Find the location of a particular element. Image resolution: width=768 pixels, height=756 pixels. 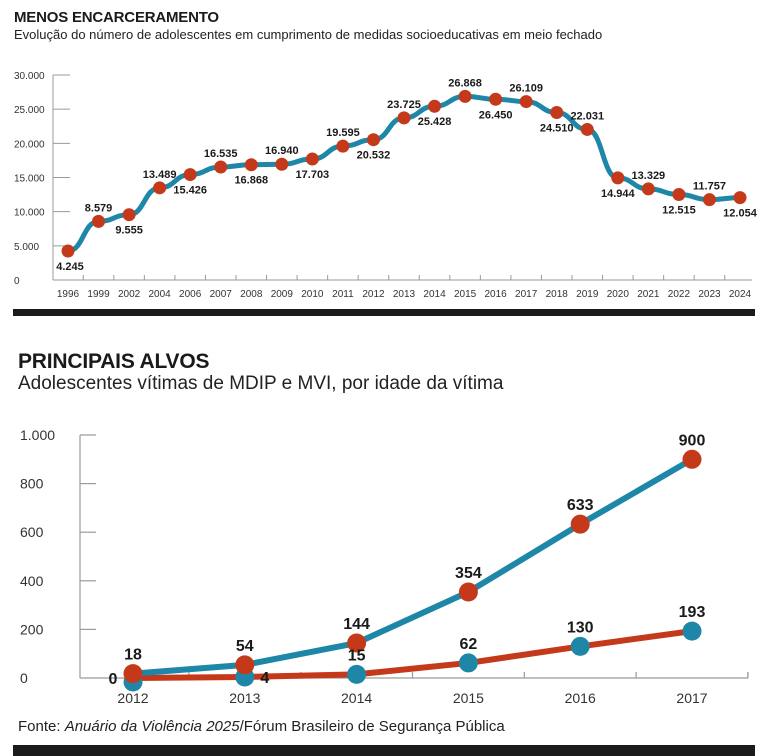

data-label: 23.725 is located at coordinates (404, 105).